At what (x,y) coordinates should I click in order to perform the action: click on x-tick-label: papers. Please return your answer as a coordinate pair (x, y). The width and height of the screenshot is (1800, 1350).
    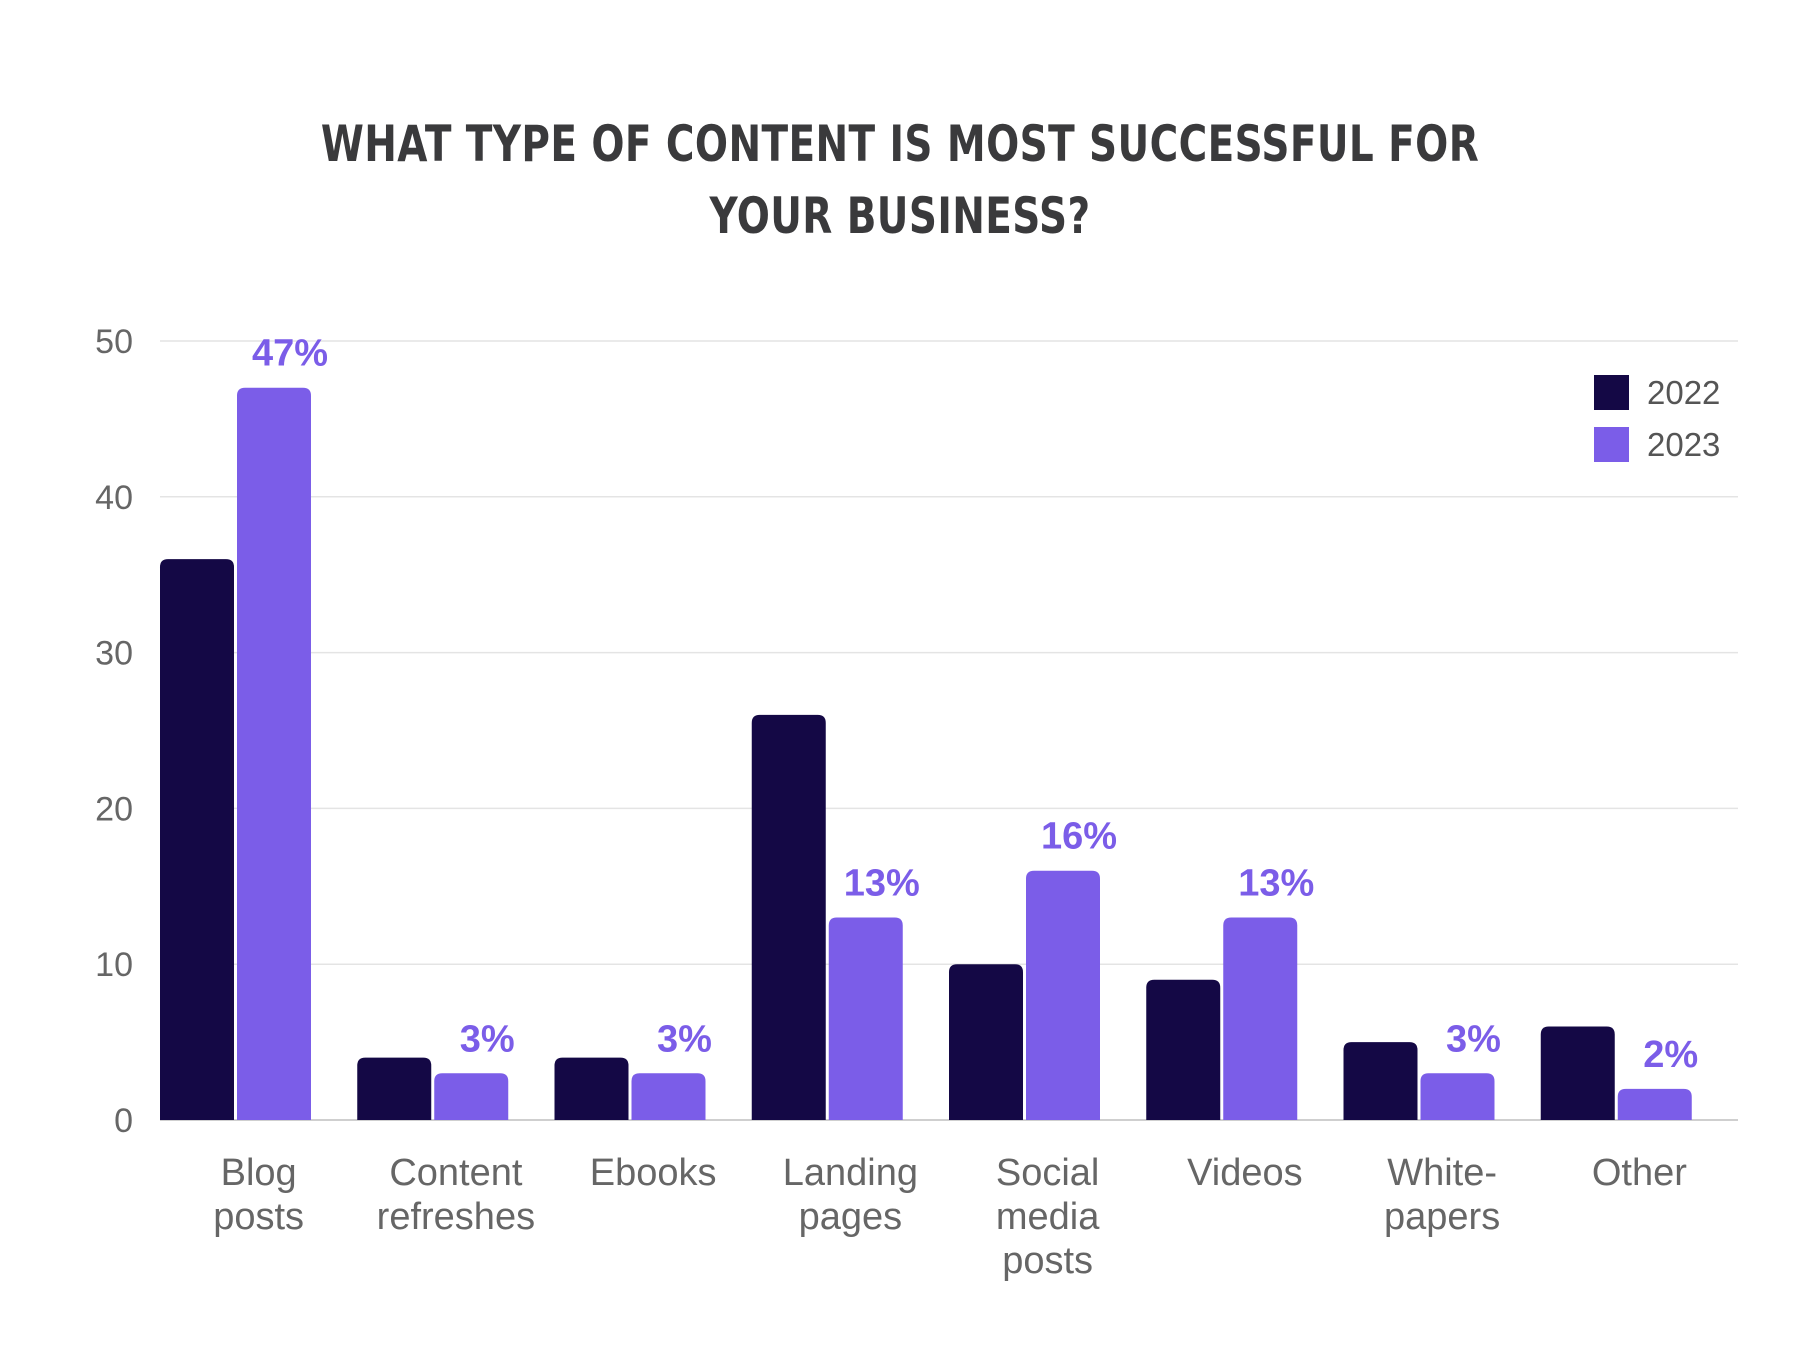
    Looking at the image, I should click on (1442, 1217).